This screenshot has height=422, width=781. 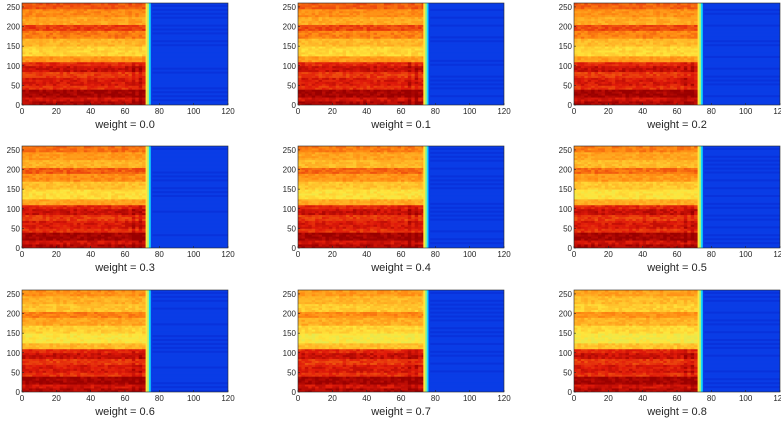 What do you see at coordinates (677, 54) in the screenshot?
I see `heatmap-cells` at bounding box center [677, 54].